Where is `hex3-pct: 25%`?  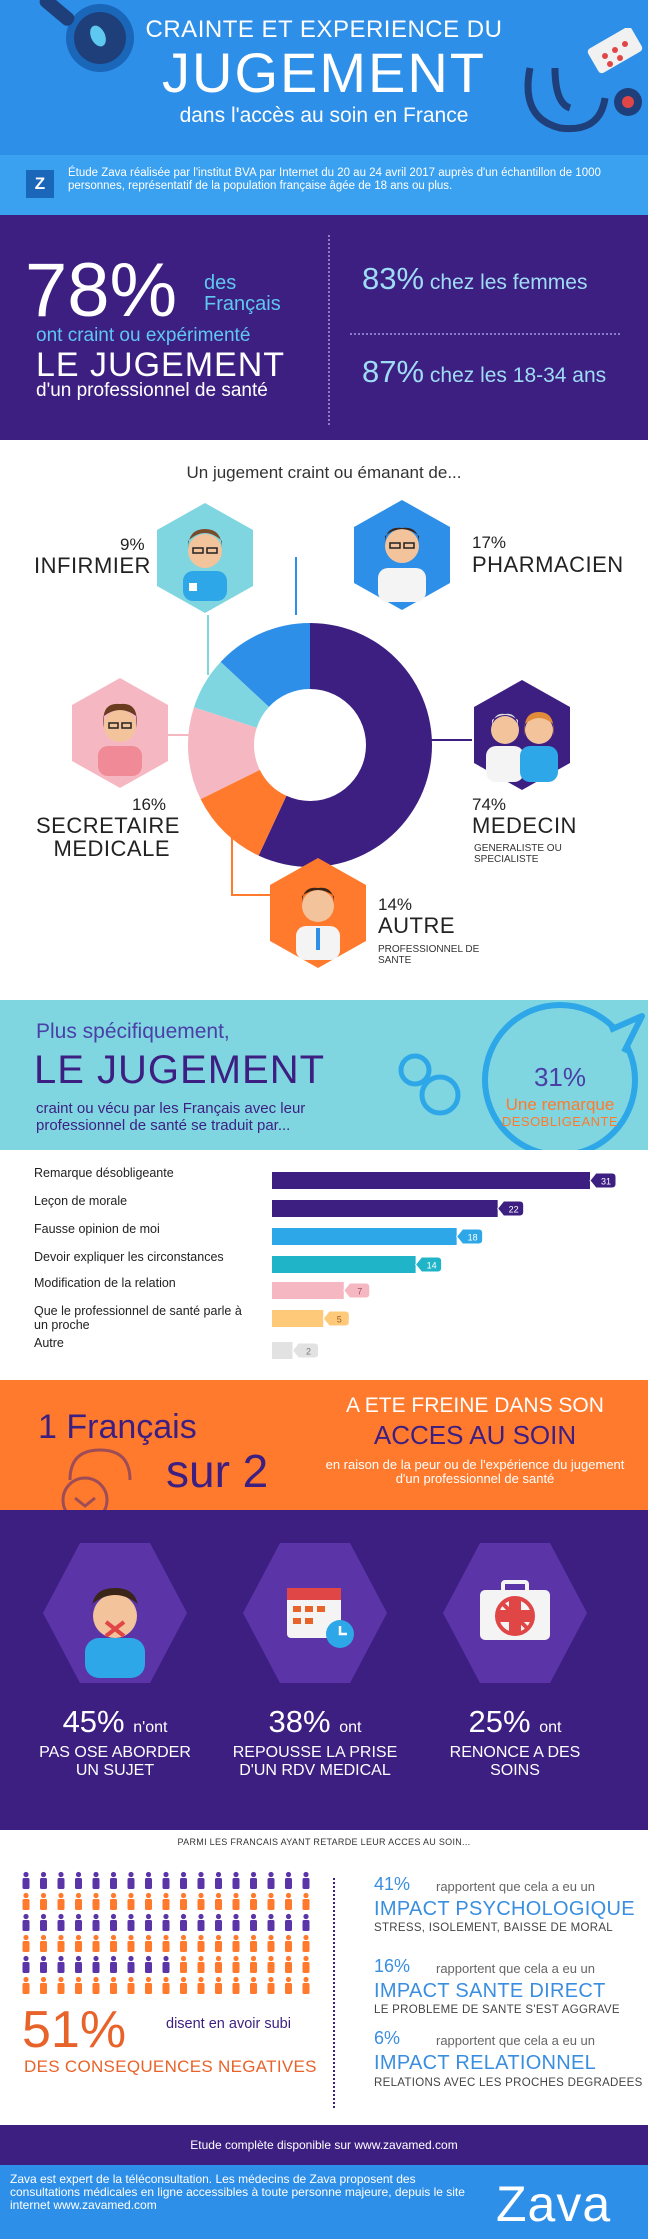 hex3-pct: 25% is located at coordinates (499, 1721).